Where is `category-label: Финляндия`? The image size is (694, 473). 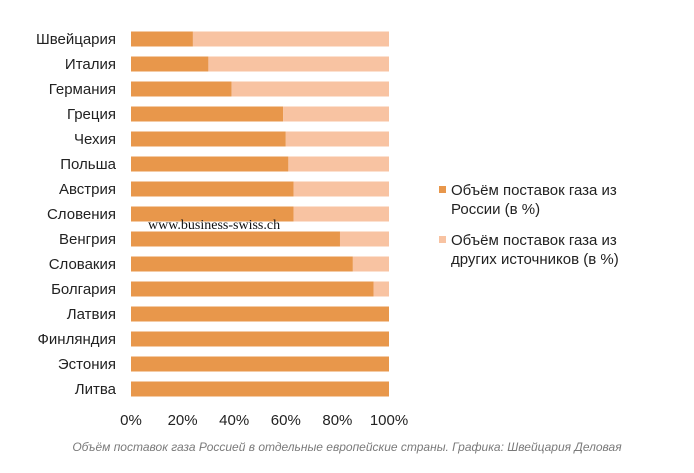
category-label: Финляндия is located at coordinates (77, 339).